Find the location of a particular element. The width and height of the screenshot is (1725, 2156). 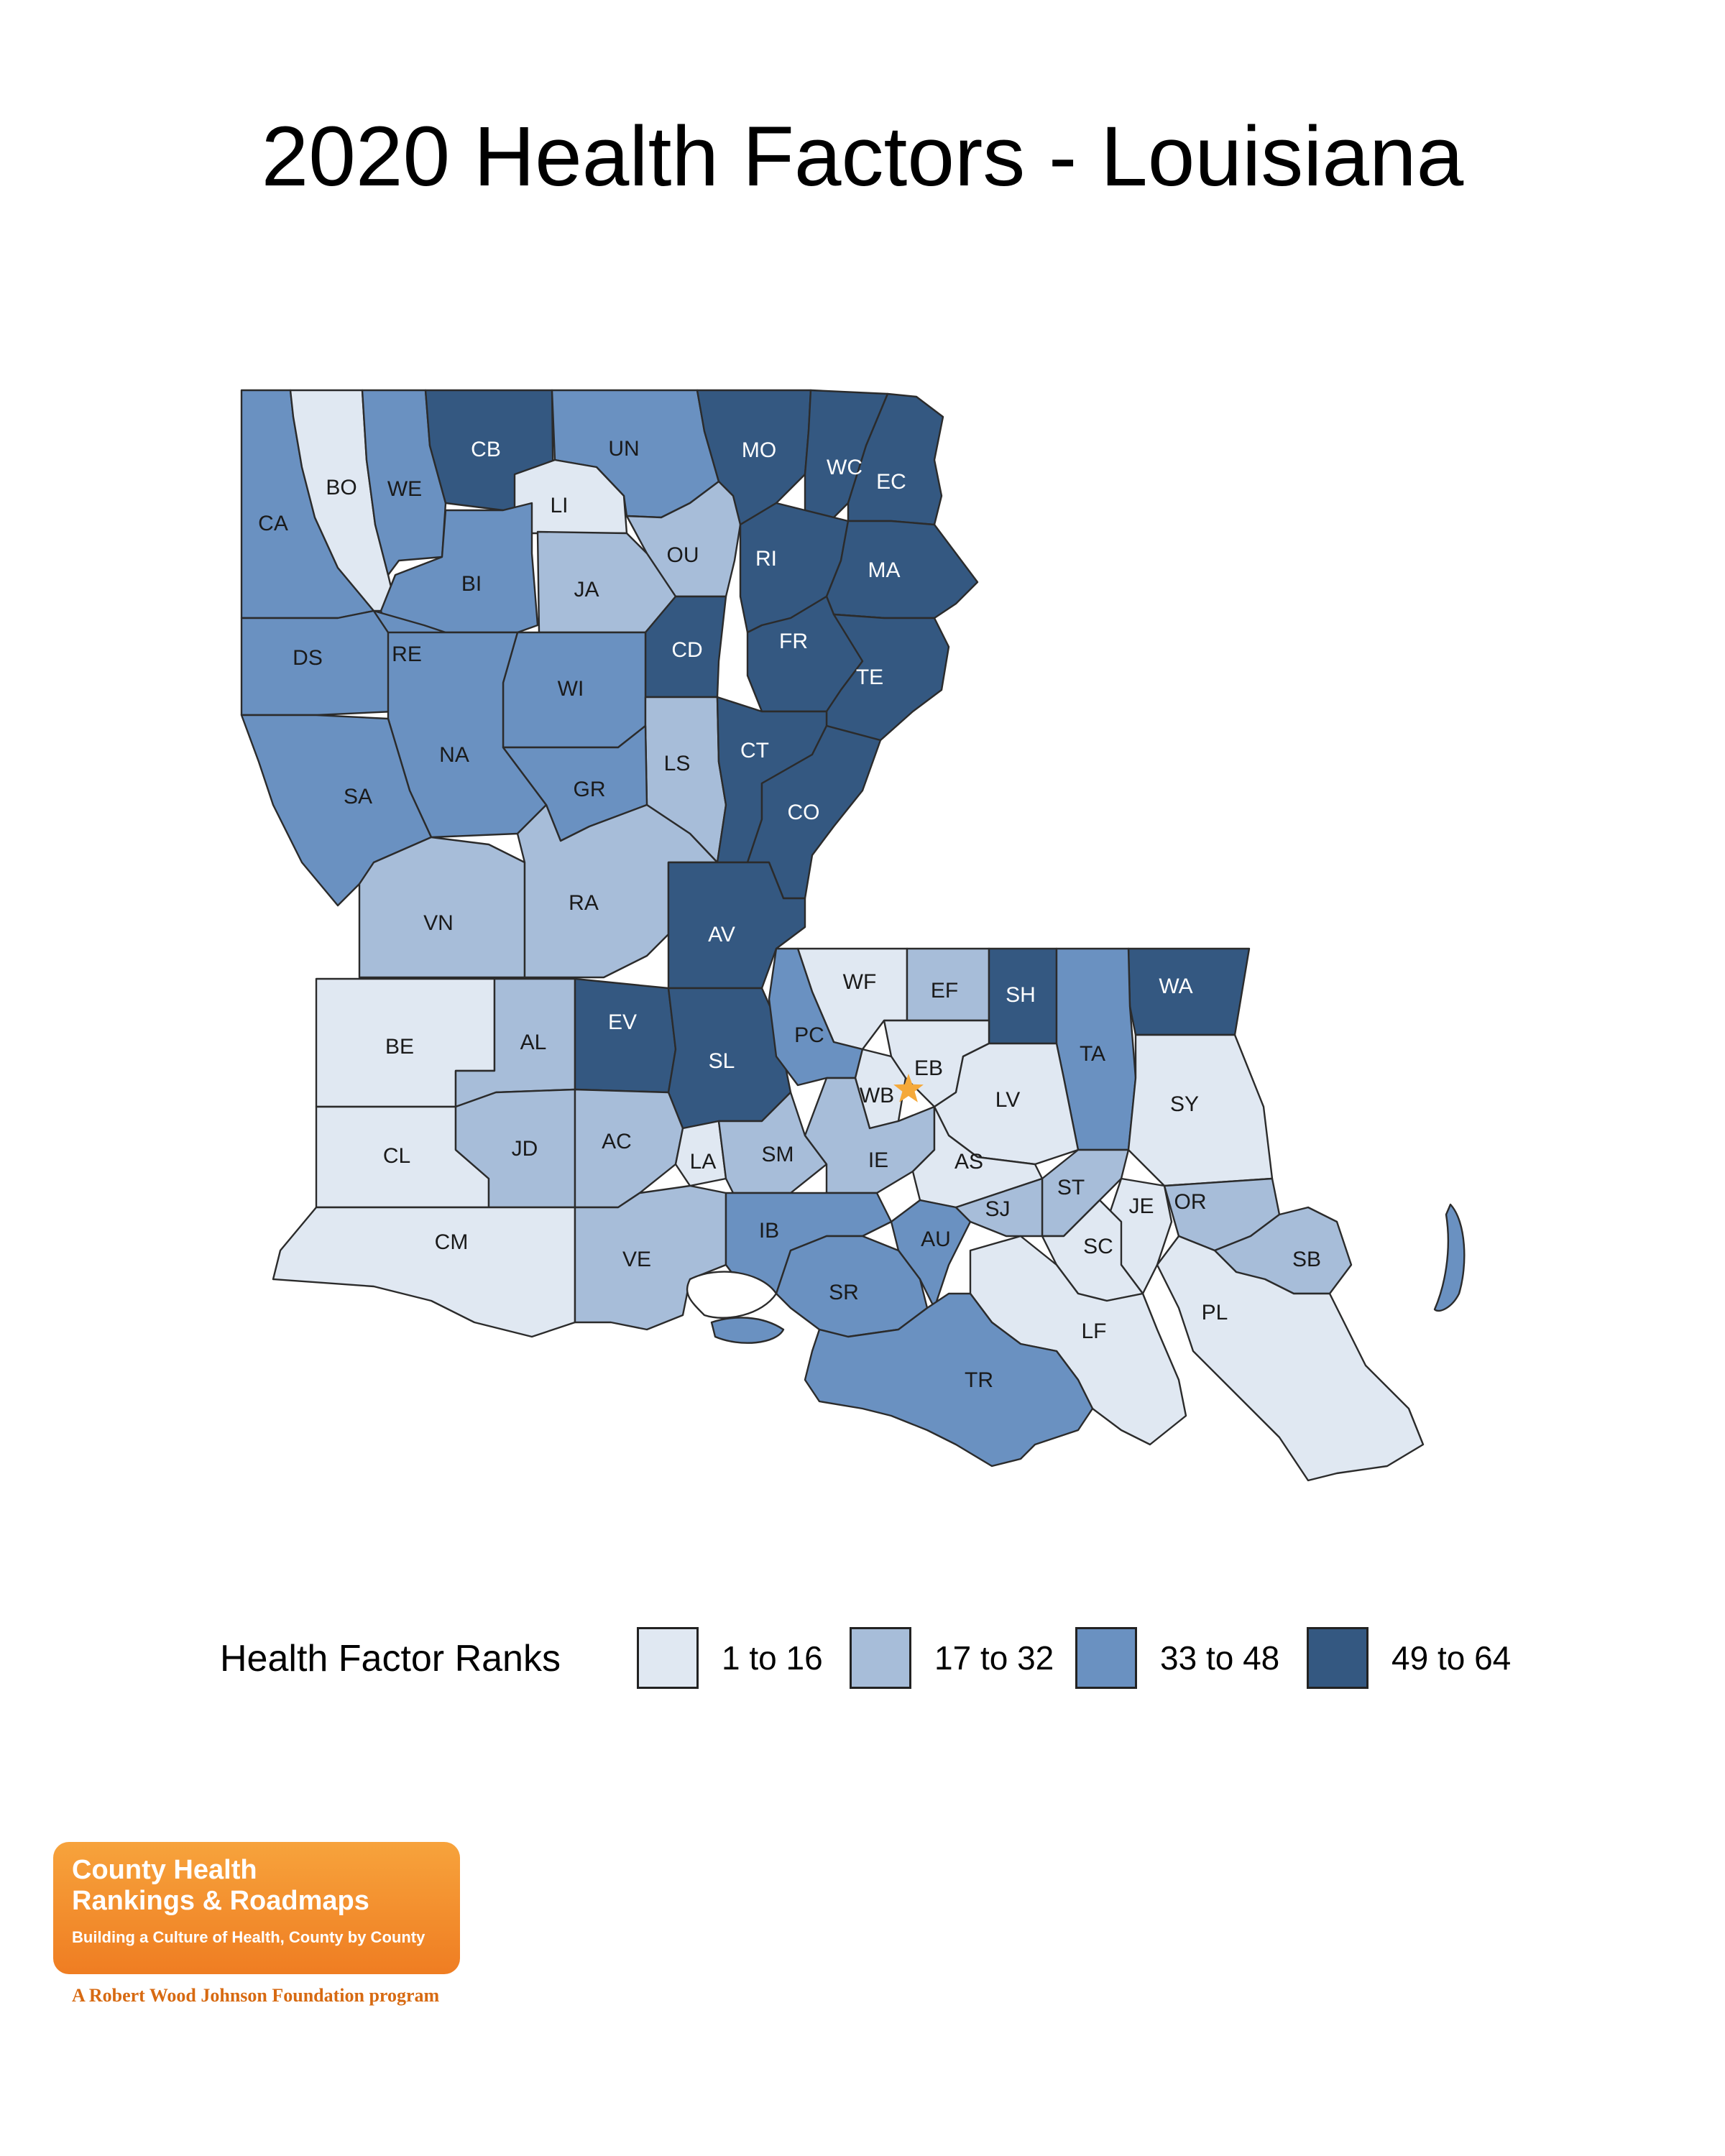

parish-tr is located at coordinates (949, 1380).